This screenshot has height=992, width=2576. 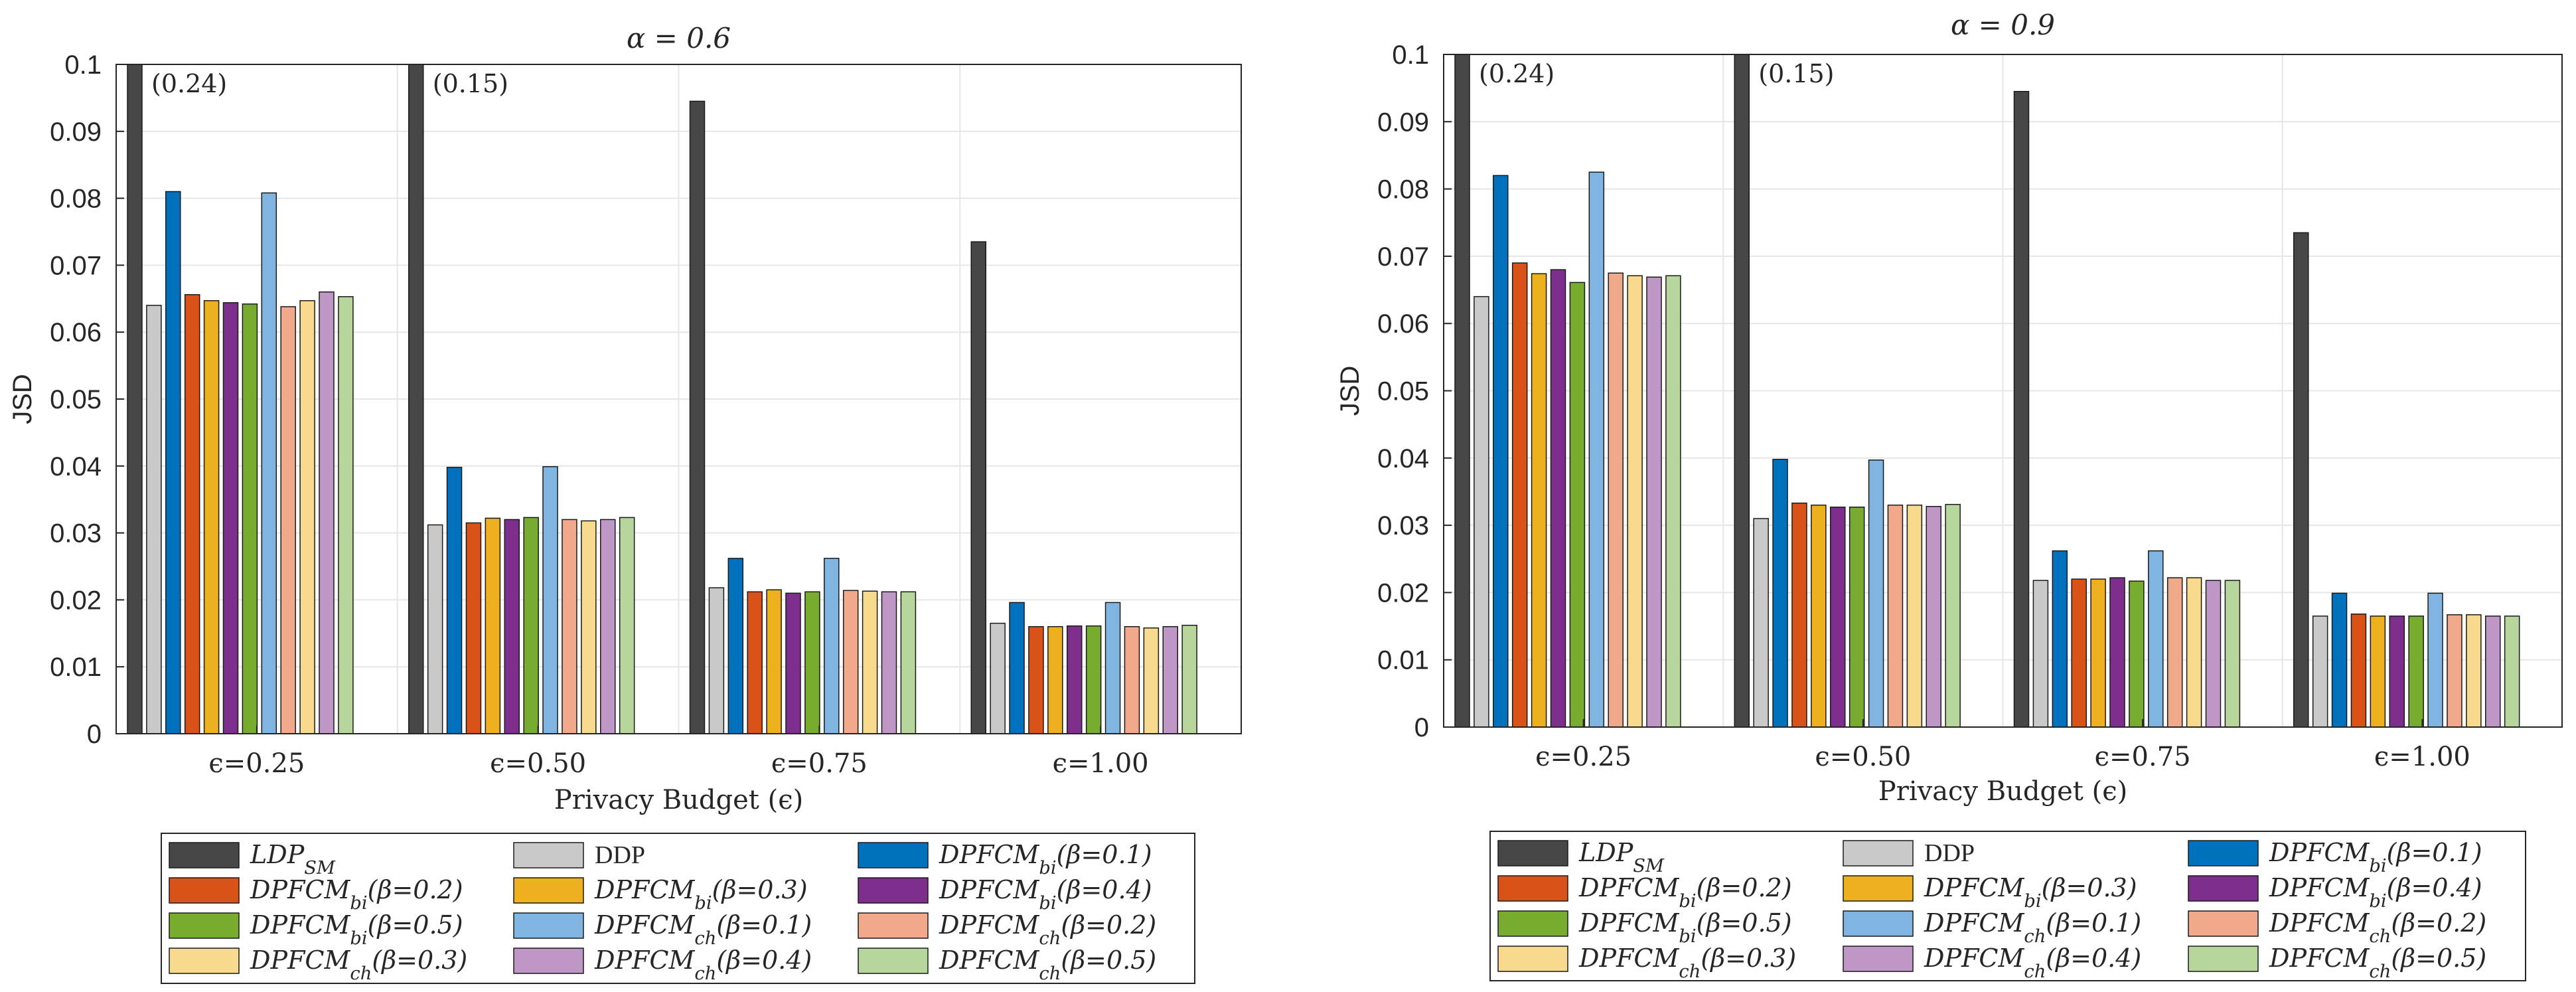 What do you see at coordinates (356, 930) in the screenshot?
I see `legend-label: DPFCMbi(β=0.5)` at bounding box center [356, 930].